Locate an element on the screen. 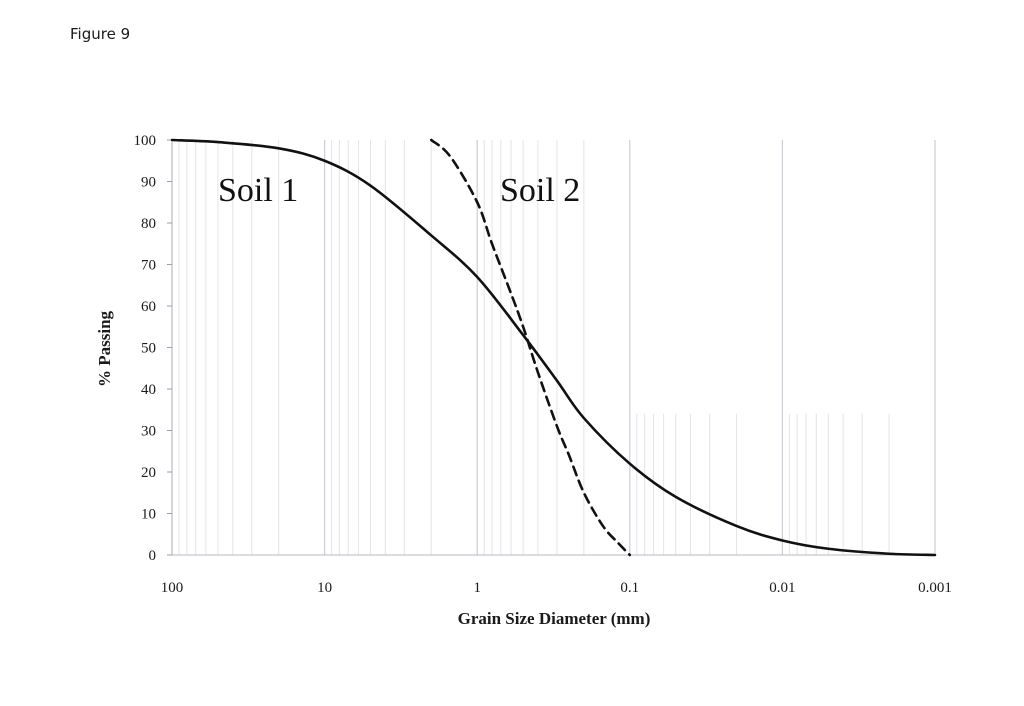 The height and width of the screenshot is (706, 1024). x-tick-label: 1 is located at coordinates (477, 588).